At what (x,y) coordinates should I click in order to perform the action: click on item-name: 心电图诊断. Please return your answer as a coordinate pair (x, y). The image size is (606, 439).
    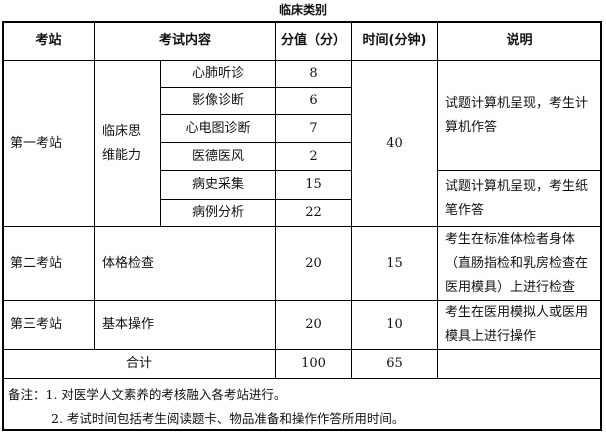
    Looking at the image, I should click on (218, 128).